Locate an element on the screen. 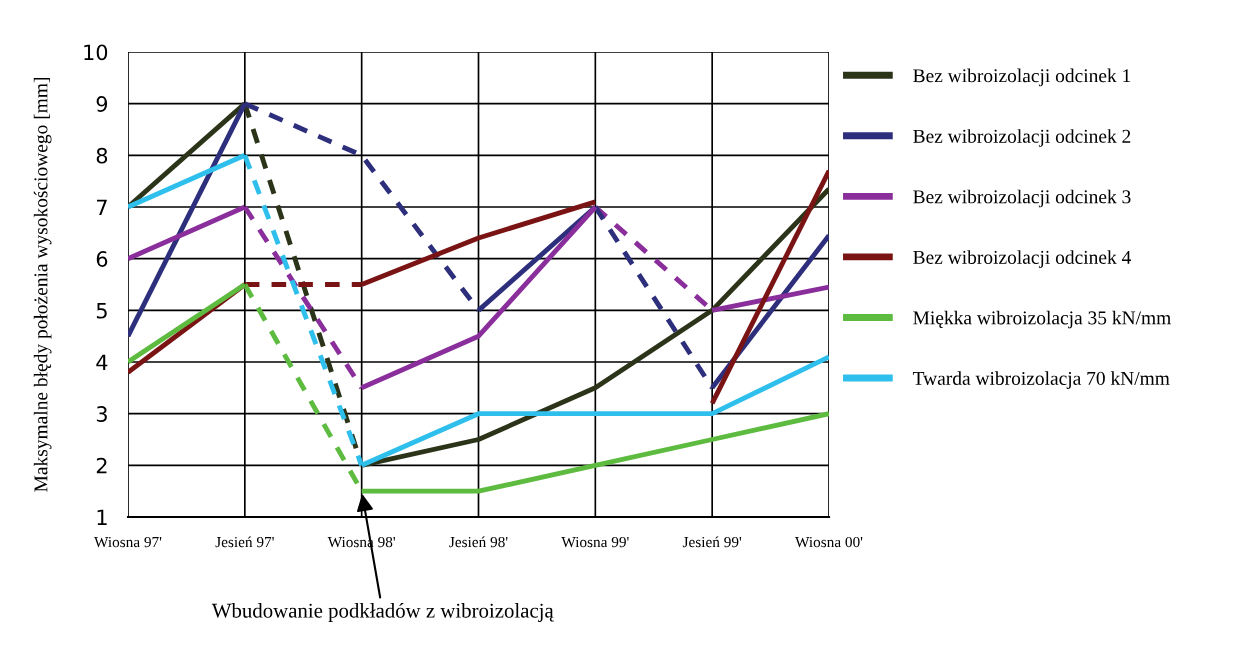  legend-label: Bez wibroizolacji odcinek 3 is located at coordinates (1022, 198).